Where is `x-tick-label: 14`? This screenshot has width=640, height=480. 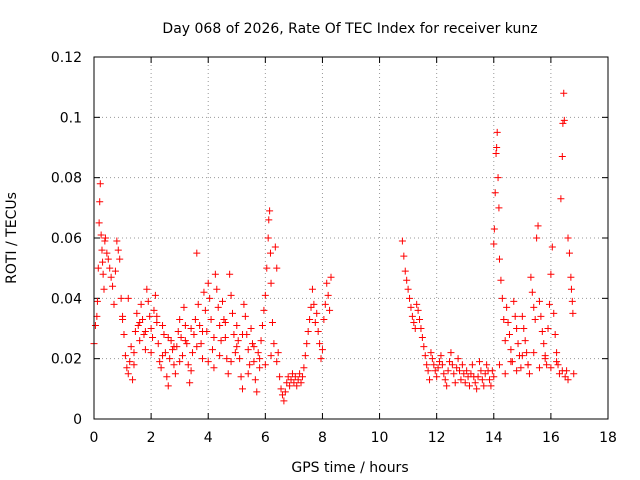 x-tick-label: 14 is located at coordinates (494, 438).